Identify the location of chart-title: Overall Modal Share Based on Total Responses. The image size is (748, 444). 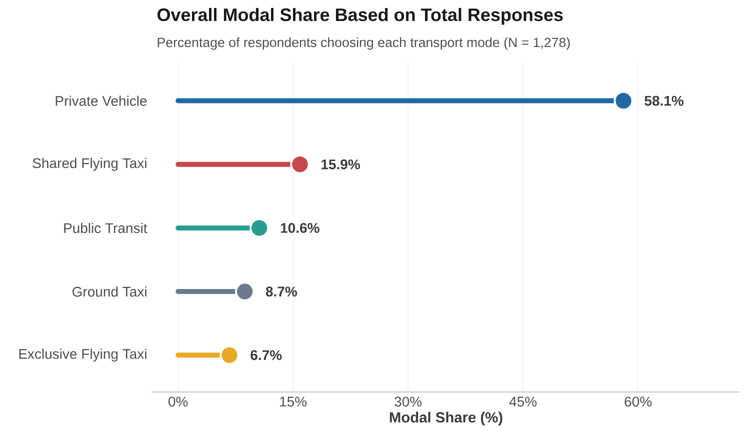
(360, 16).